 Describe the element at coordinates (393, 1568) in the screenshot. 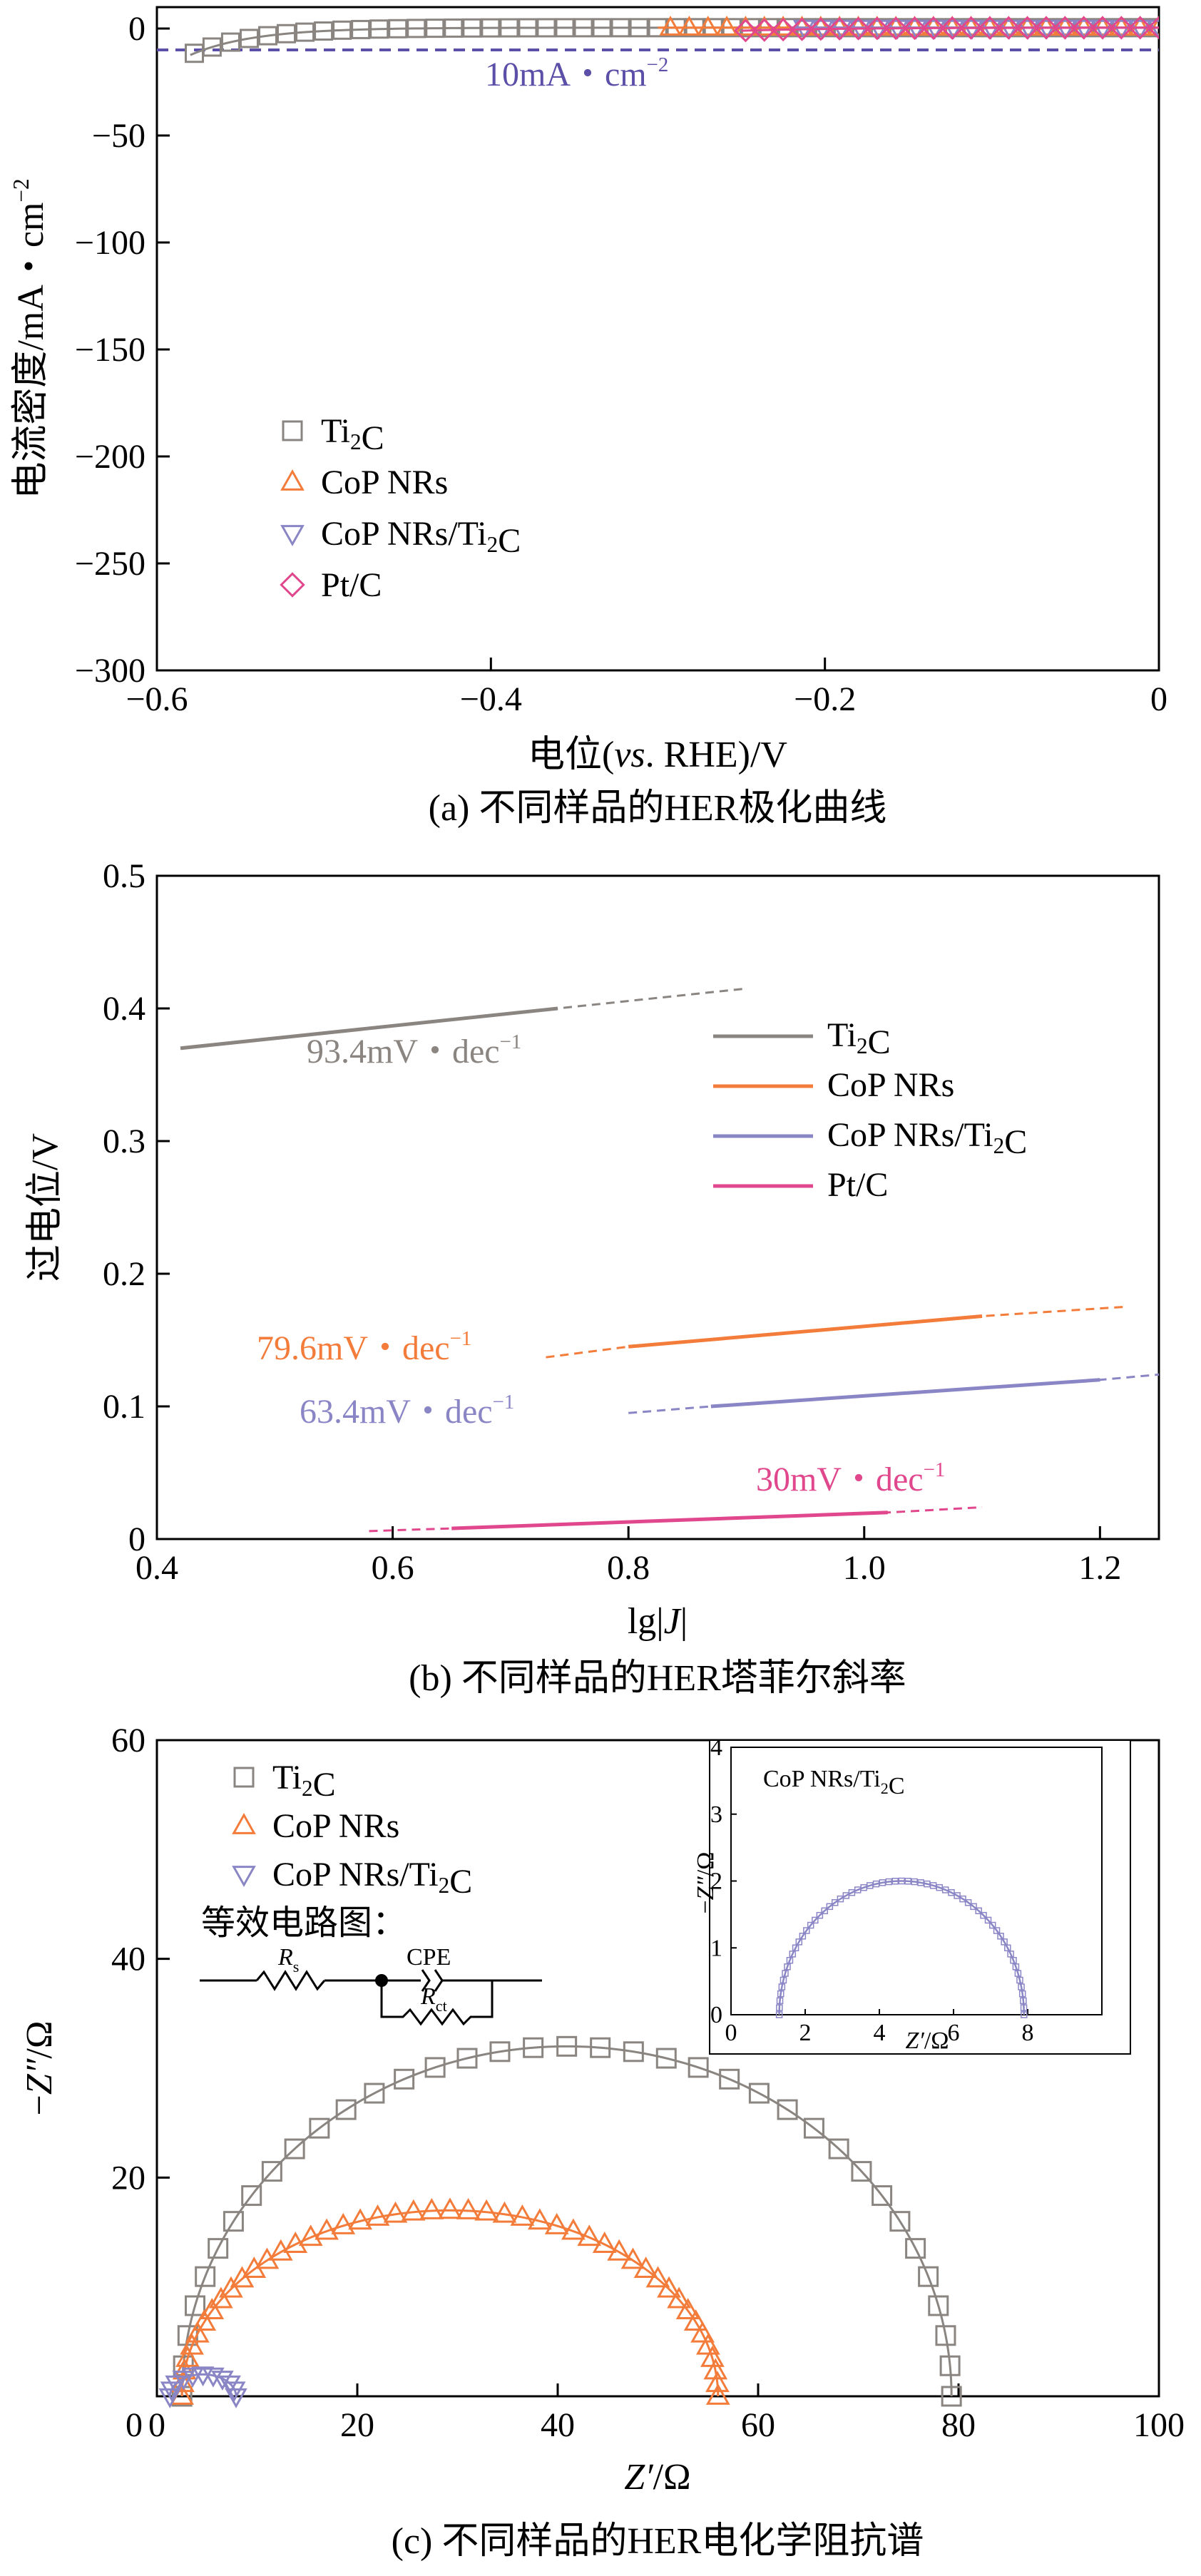

I see `b-xtick-label: 0.6` at that location.